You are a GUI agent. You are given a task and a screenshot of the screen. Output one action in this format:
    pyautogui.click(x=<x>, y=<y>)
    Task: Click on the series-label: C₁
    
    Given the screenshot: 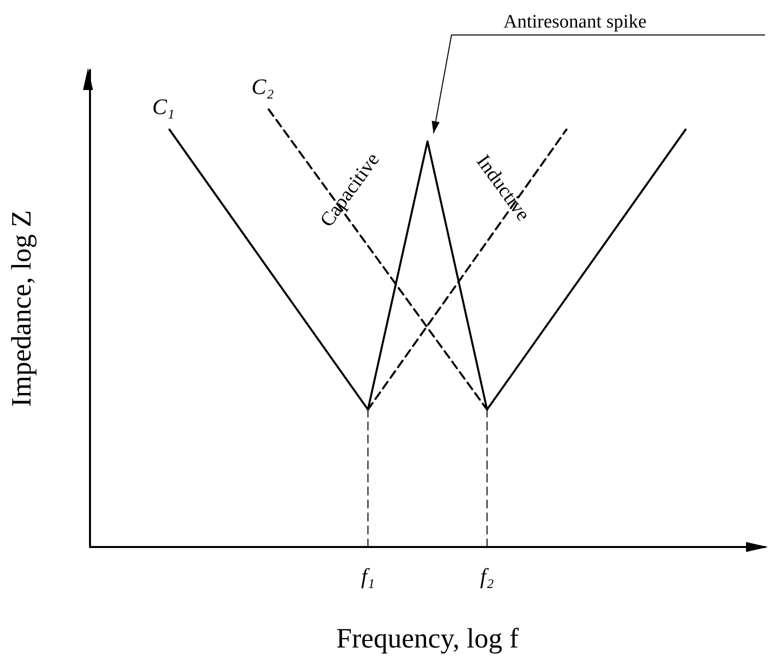 What is the action you would take?
    pyautogui.click(x=163, y=107)
    